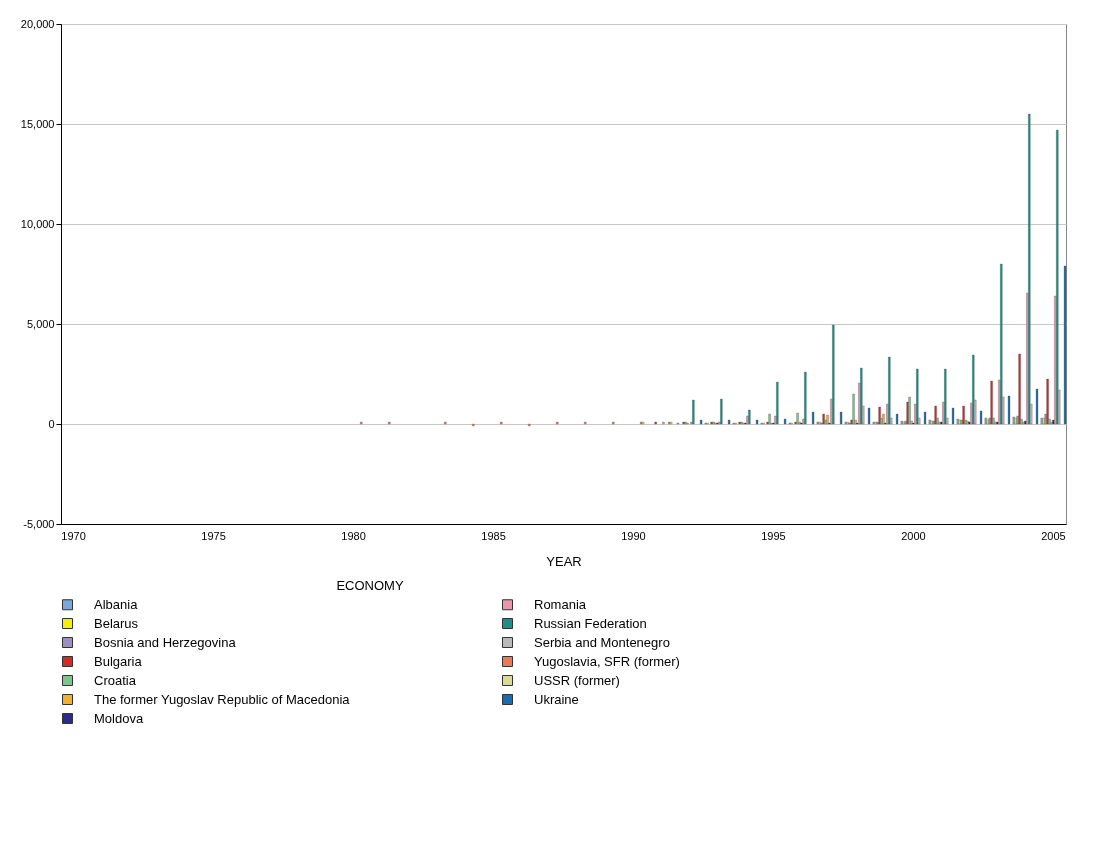 The height and width of the screenshot is (841, 1100). I want to click on legend-label: Belarus, so click(116, 623).